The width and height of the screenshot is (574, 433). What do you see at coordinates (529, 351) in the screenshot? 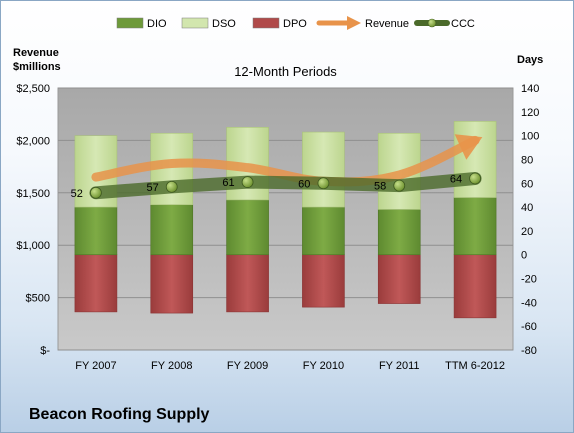
I see `right-tick-label: -80` at bounding box center [529, 351].